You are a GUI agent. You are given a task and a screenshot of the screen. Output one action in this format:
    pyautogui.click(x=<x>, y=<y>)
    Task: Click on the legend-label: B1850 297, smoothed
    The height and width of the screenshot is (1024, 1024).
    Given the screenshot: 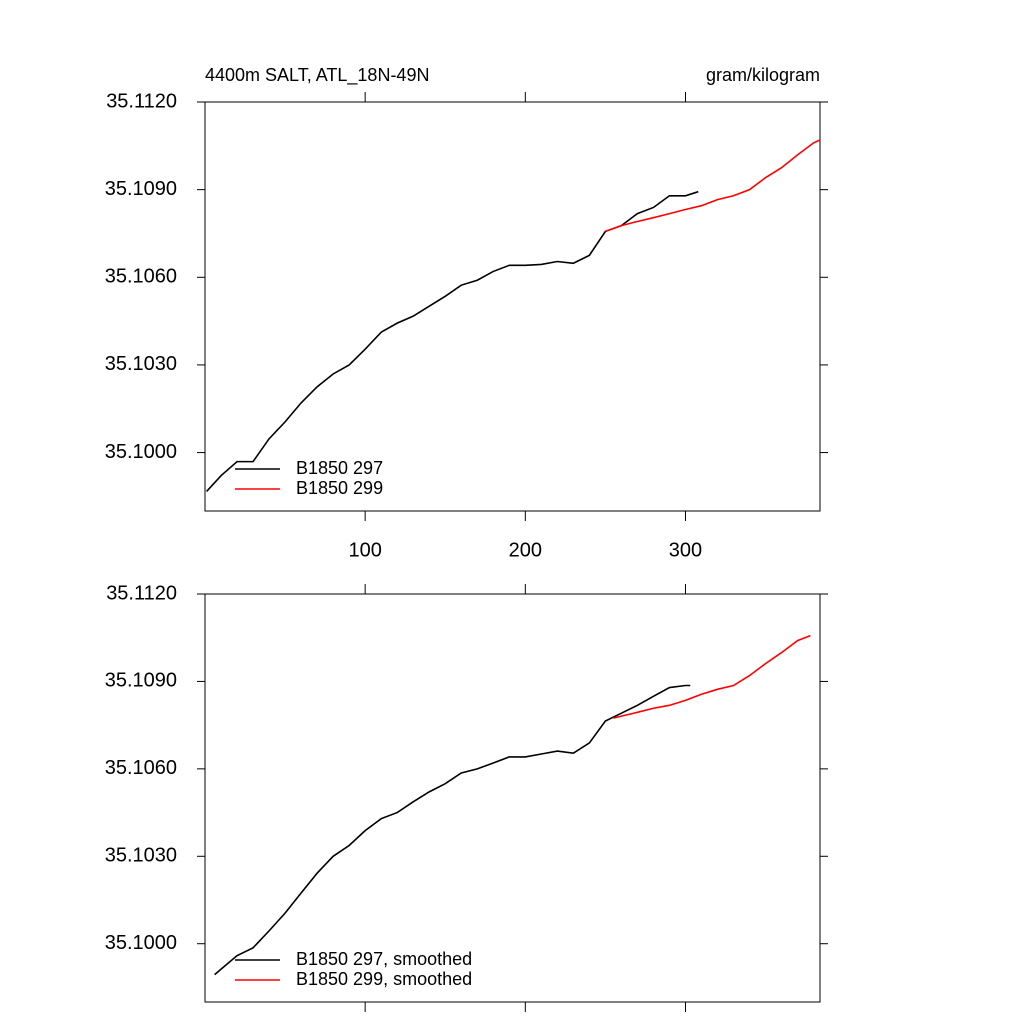 What is the action you would take?
    pyautogui.click(x=384, y=959)
    